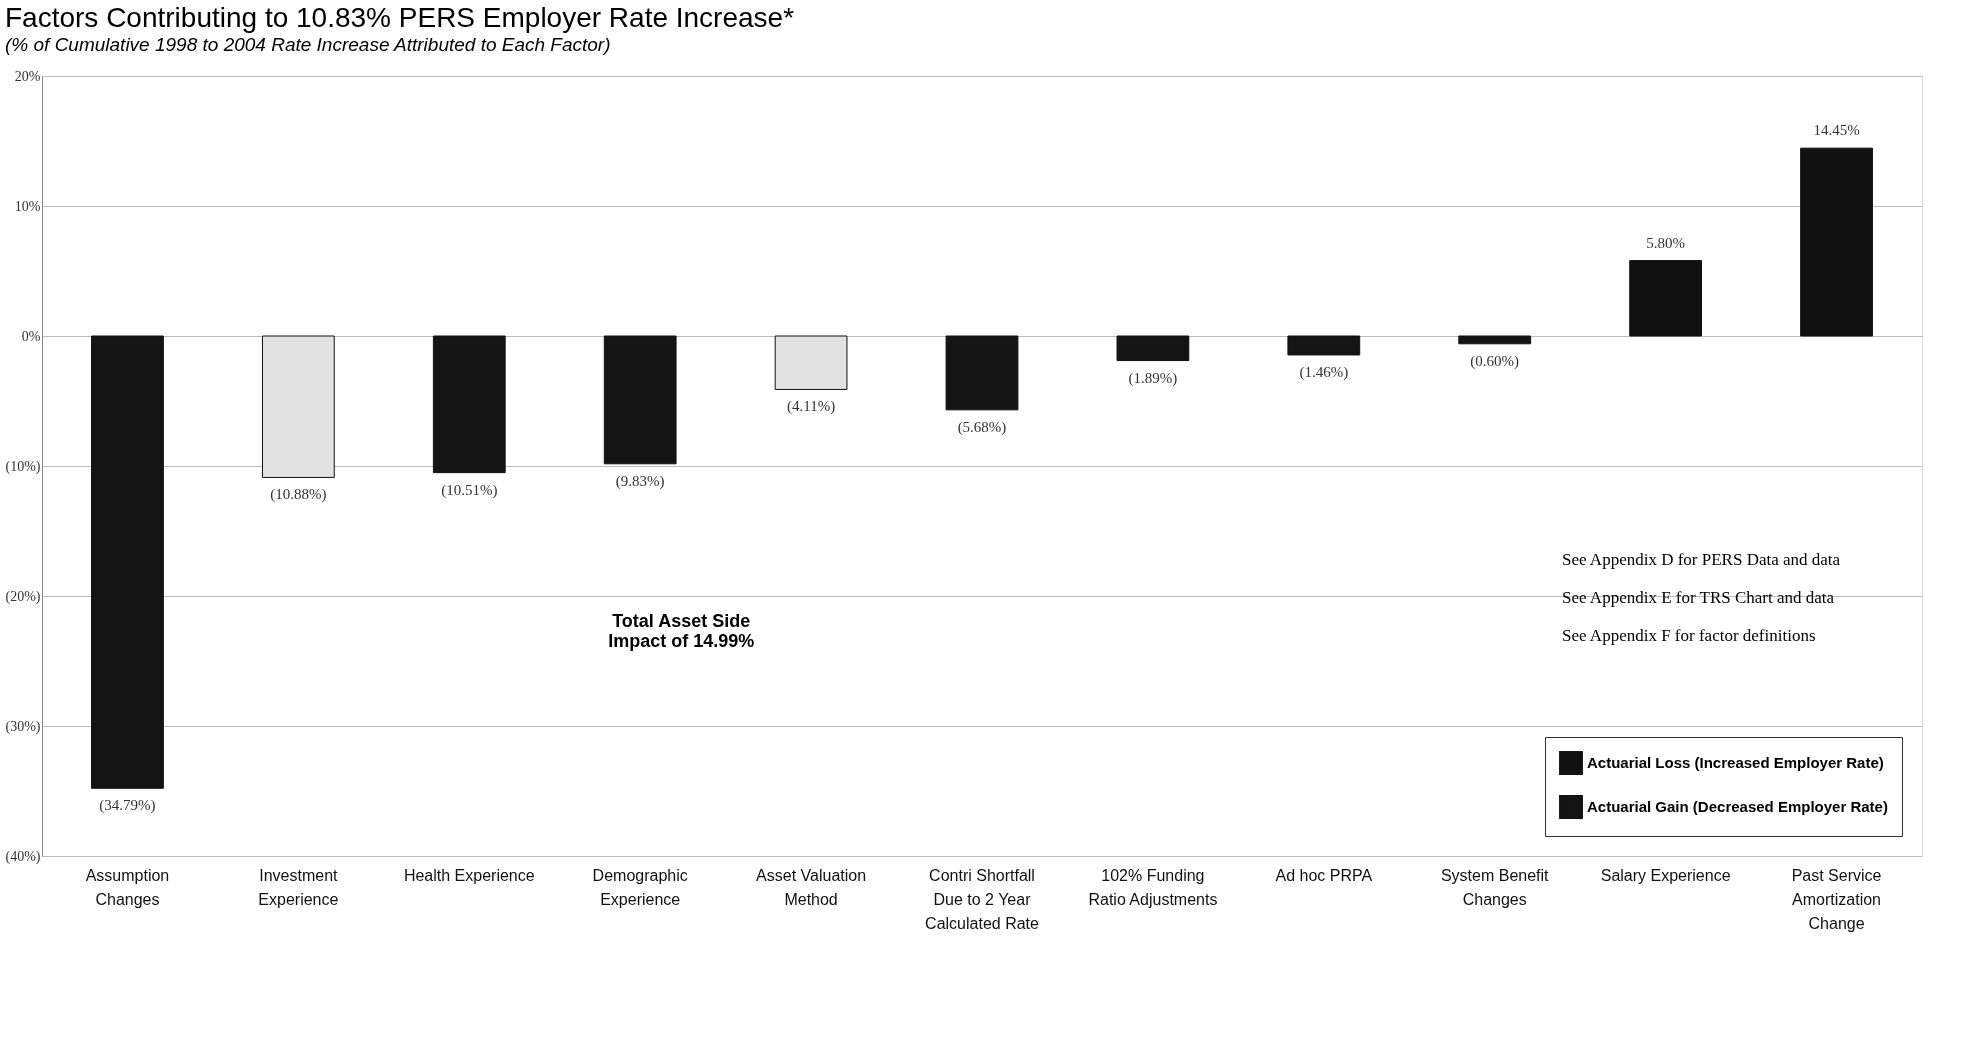 The image size is (1963, 1059). Describe the element at coordinates (1666, 242) in the screenshot. I see `text: 5.80%` at that location.